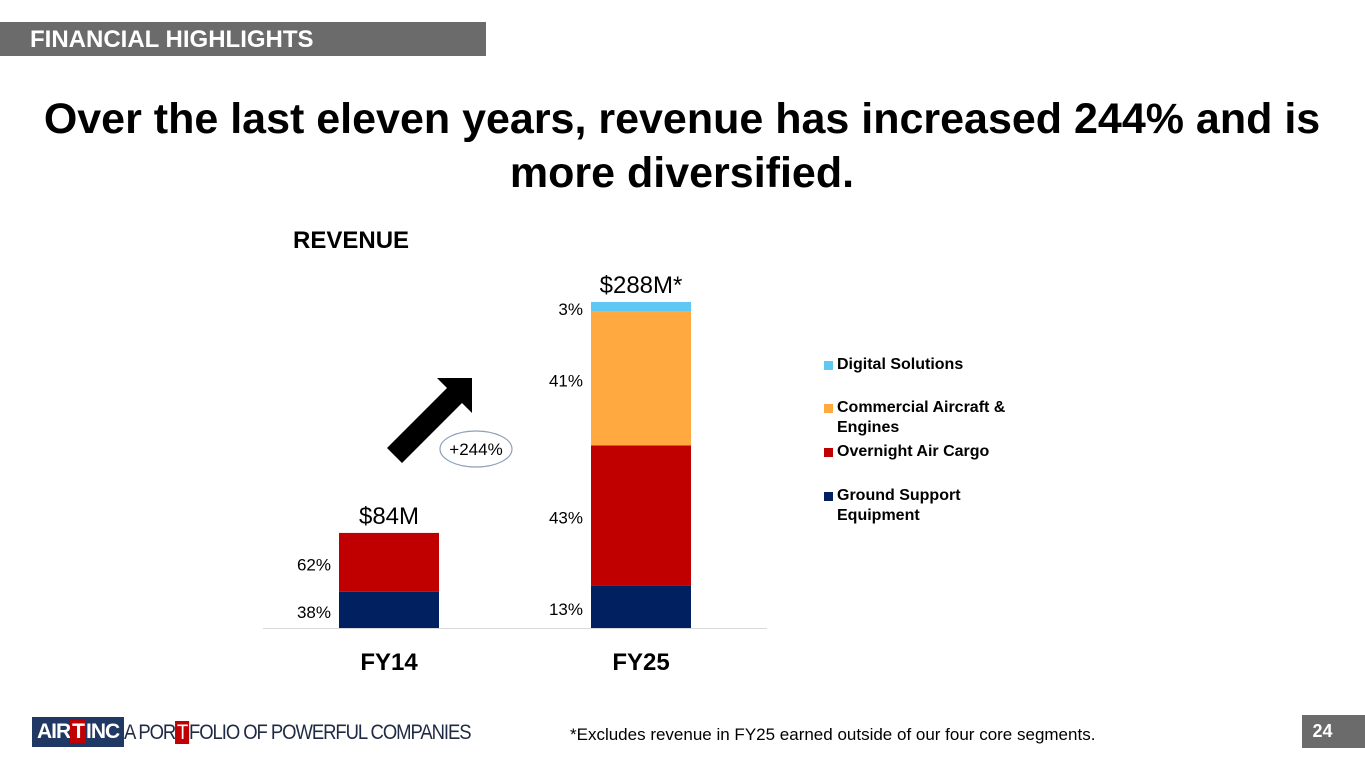 The image size is (1365, 768). Describe the element at coordinates (566, 381) in the screenshot. I see `data-label: 41%` at that location.